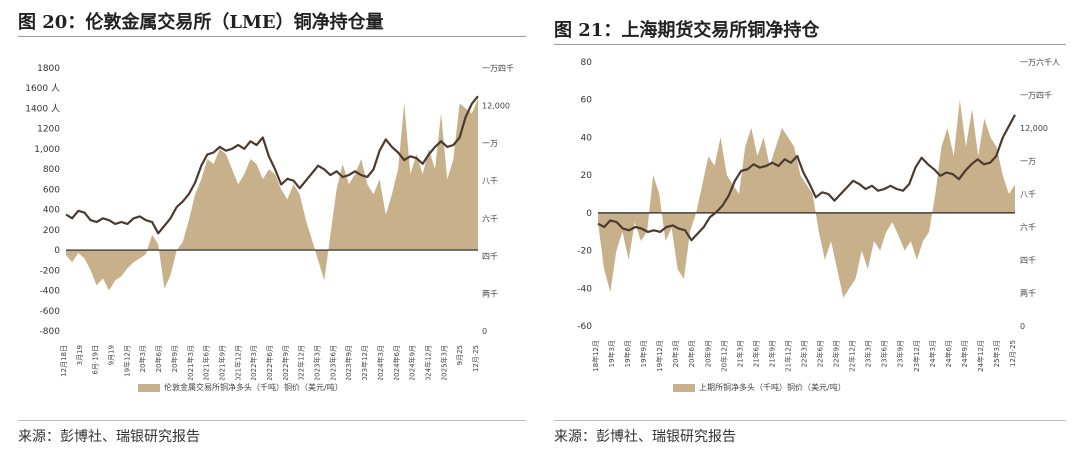 The width and height of the screenshot is (1080, 476). I want to click on x-axis-tick: 19年3月, so click(611, 353).